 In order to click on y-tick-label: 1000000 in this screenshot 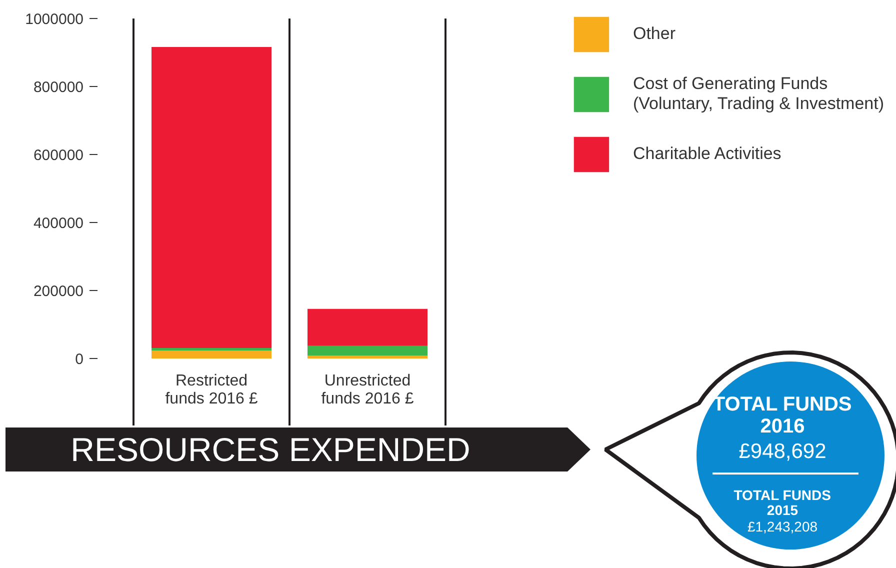, I will do `click(54, 19)`.